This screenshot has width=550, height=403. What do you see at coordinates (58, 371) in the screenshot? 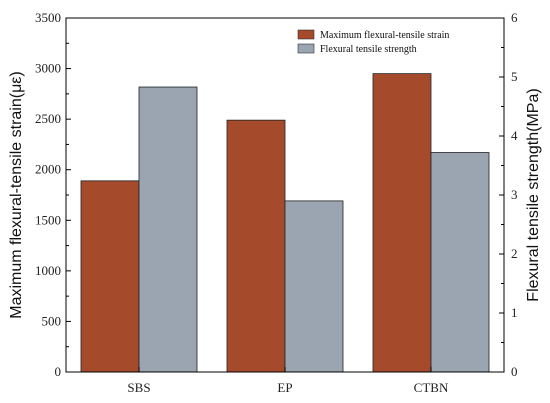
I see `y-tick-label-left: 0` at bounding box center [58, 371].